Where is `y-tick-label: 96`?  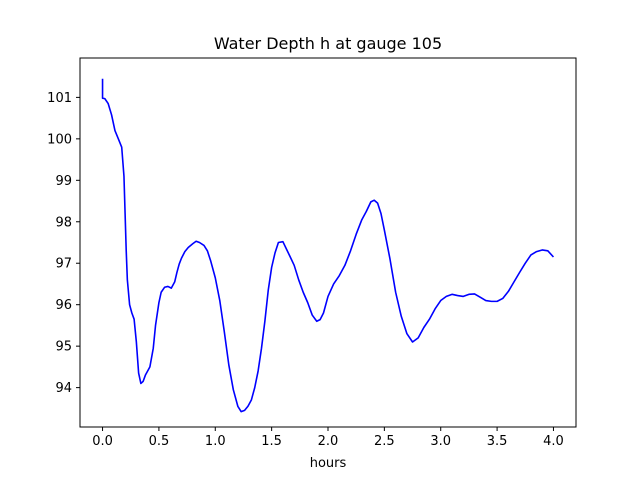 y-tick-label: 96 is located at coordinates (63, 305).